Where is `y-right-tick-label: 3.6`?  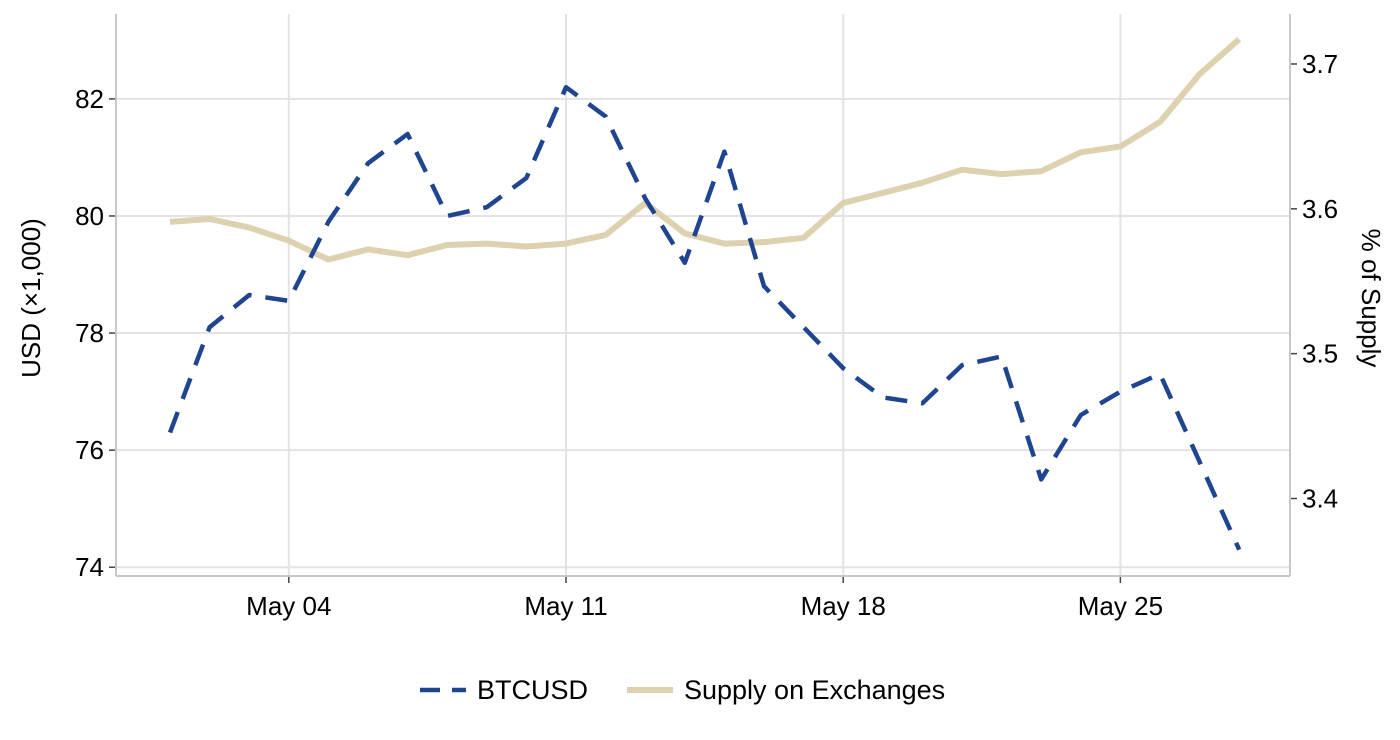
y-right-tick-label: 3.6 is located at coordinates (1320, 209).